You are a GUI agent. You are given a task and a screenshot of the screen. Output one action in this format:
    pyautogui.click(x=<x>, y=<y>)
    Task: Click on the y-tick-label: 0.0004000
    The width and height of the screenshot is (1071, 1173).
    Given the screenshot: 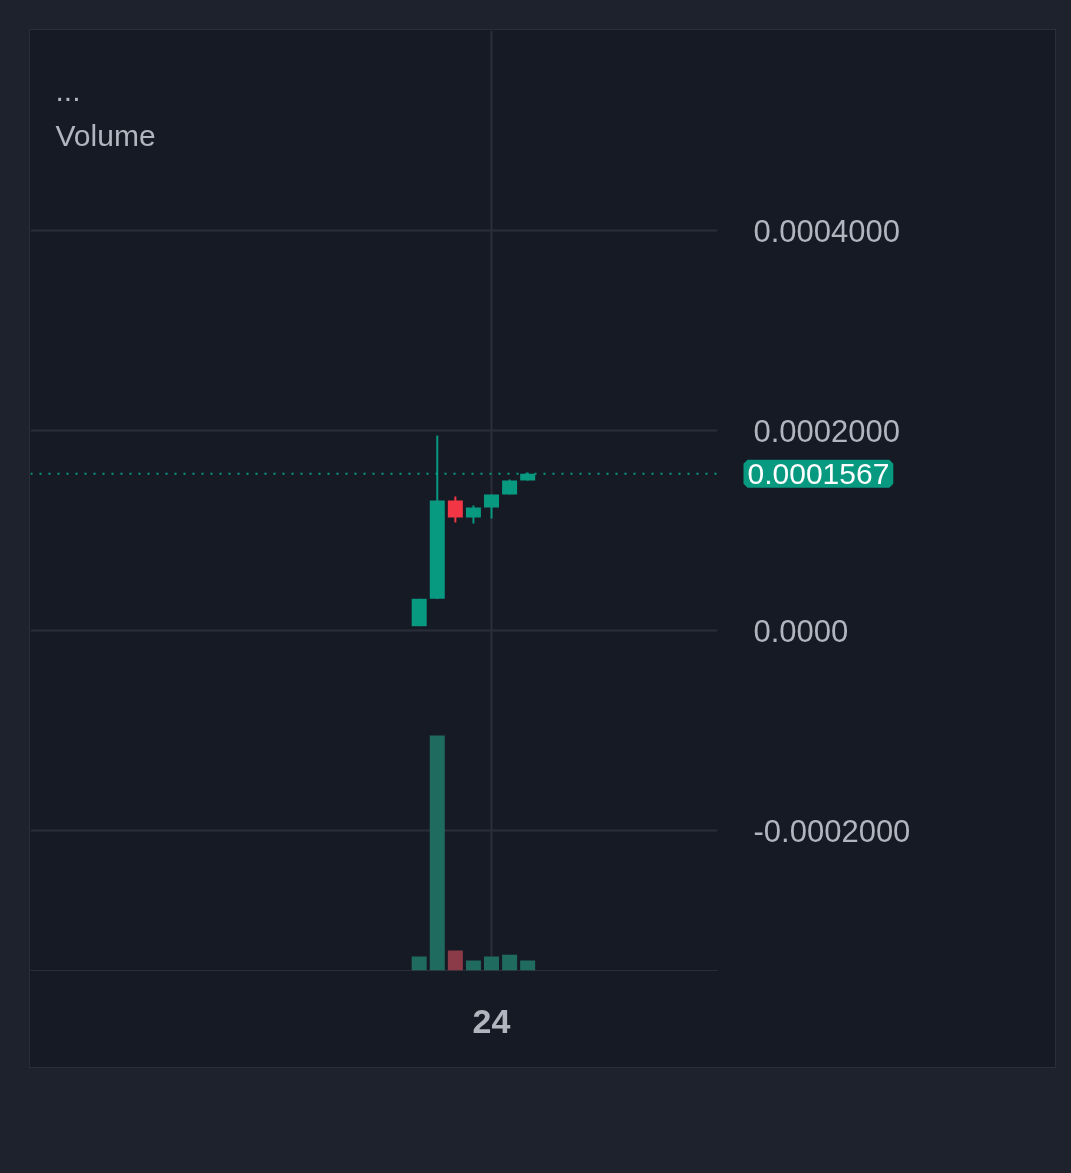 What is the action you would take?
    pyautogui.click(x=827, y=231)
    